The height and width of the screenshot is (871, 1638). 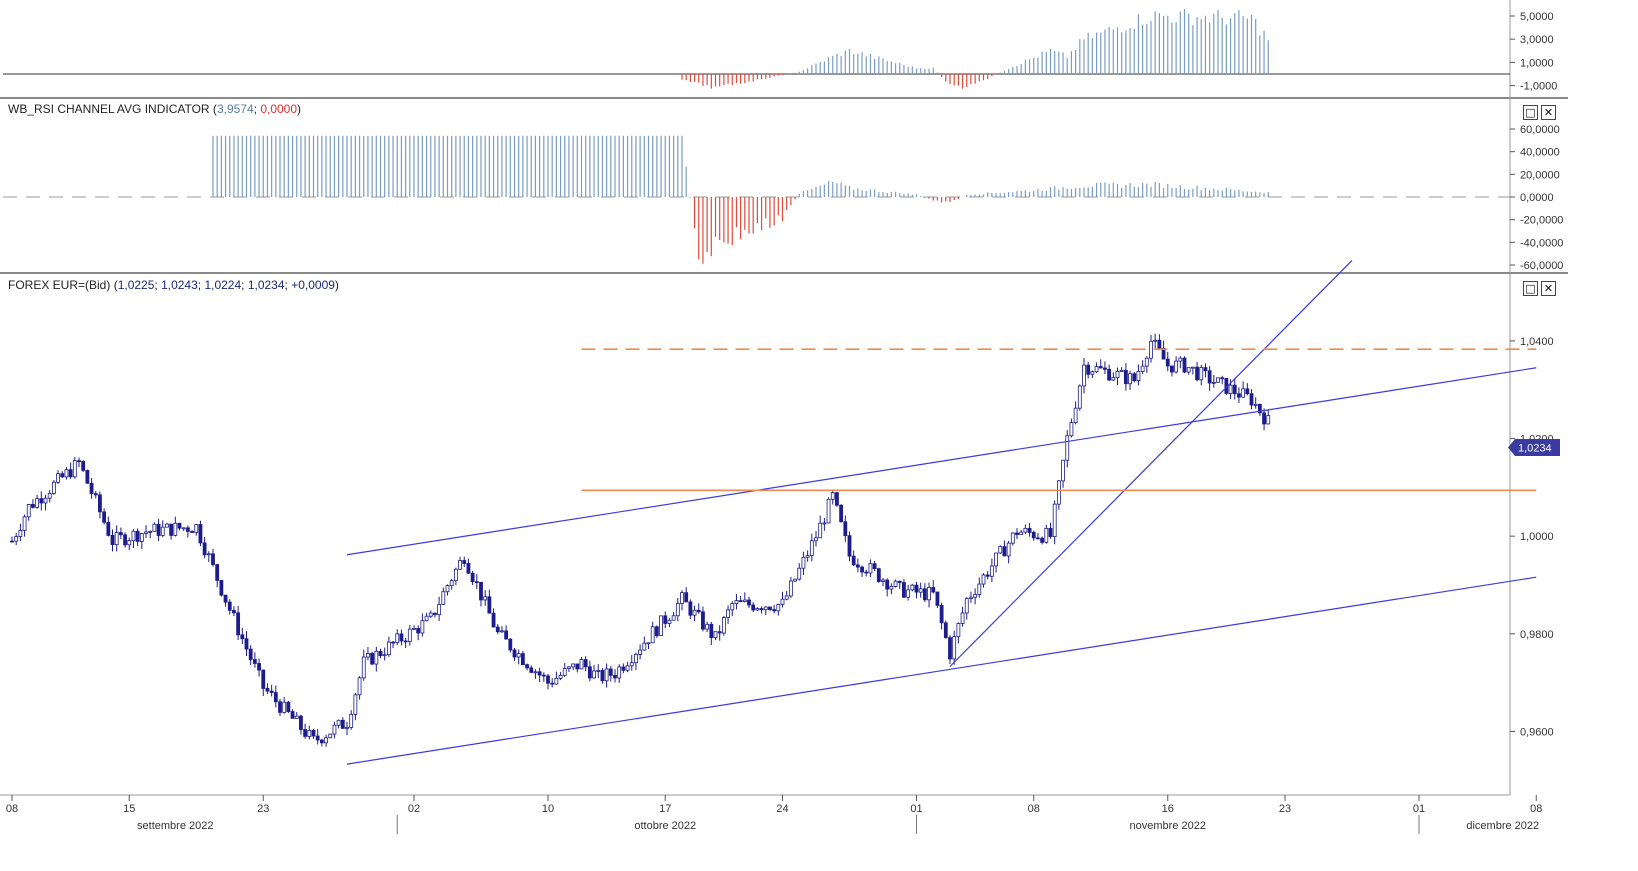 What do you see at coordinates (1034, 809) in the screenshot?
I see `x-tick-label-8: 08` at bounding box center [1034, 809].